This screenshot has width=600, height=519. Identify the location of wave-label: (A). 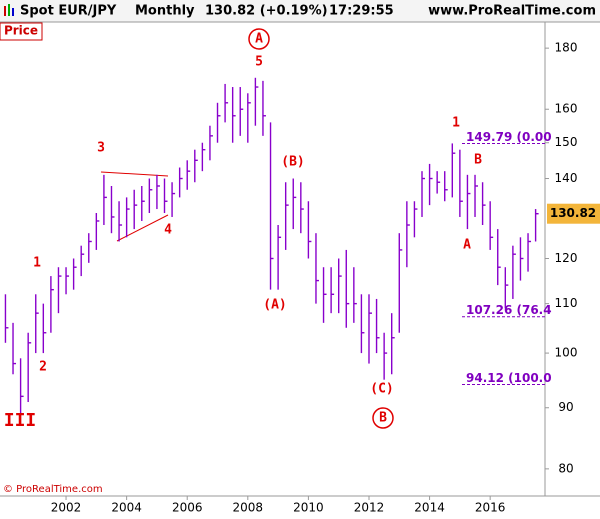
(274, 305).